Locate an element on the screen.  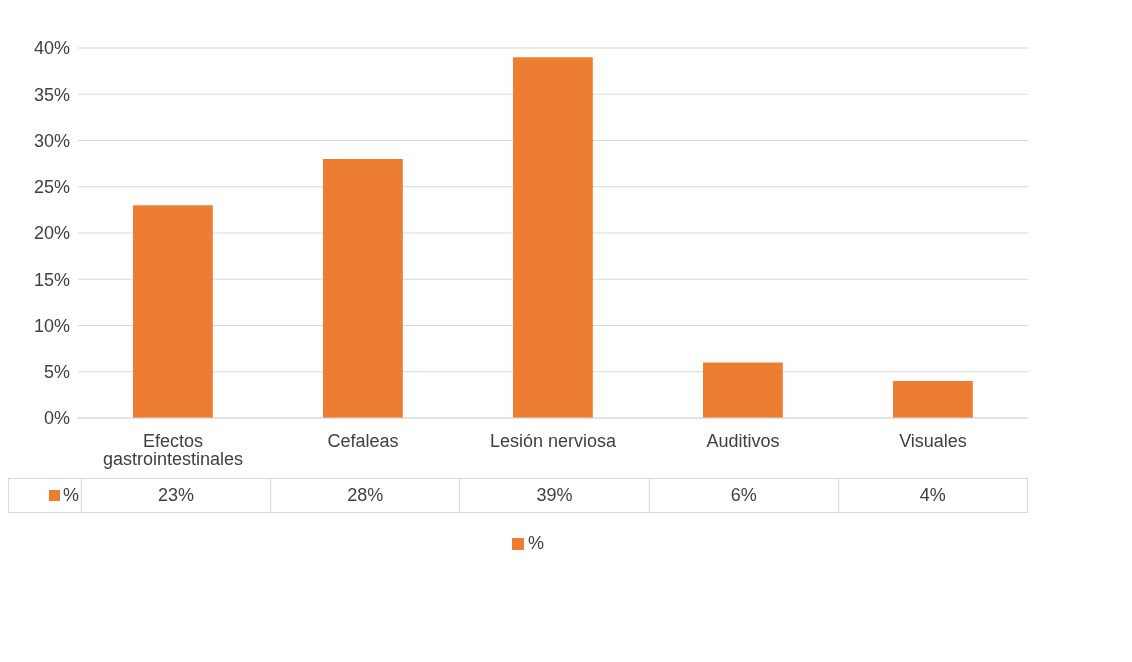
x-tick-label: Lesión nerviosa is located at coordinates (553, 440).